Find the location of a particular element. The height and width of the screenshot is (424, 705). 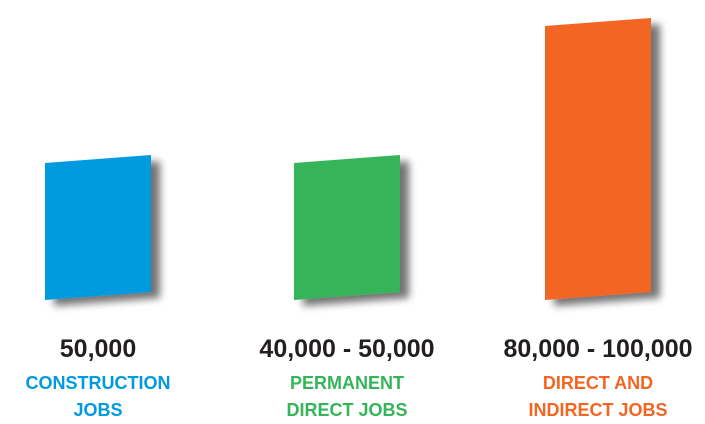

value-label-2: 40,000 - 50,000 is located at coordinates (346, 349).